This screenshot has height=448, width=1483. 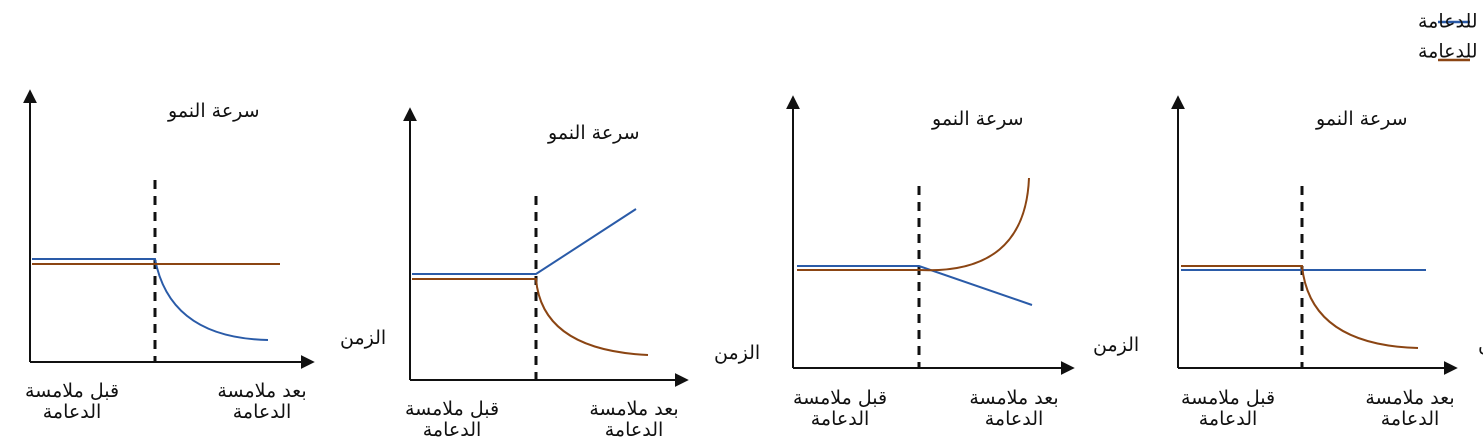 I want to click on legend-label-touching: جانب المحلاق الملامس للدعامة, so click(x=1450, y=22).